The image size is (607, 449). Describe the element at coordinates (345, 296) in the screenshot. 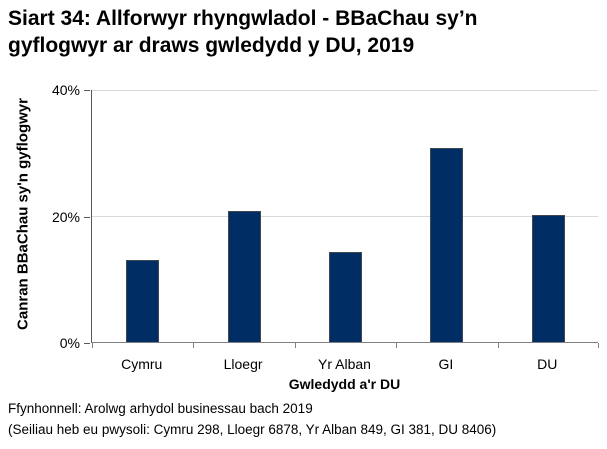

I see `bar-yr-alban` at that location.